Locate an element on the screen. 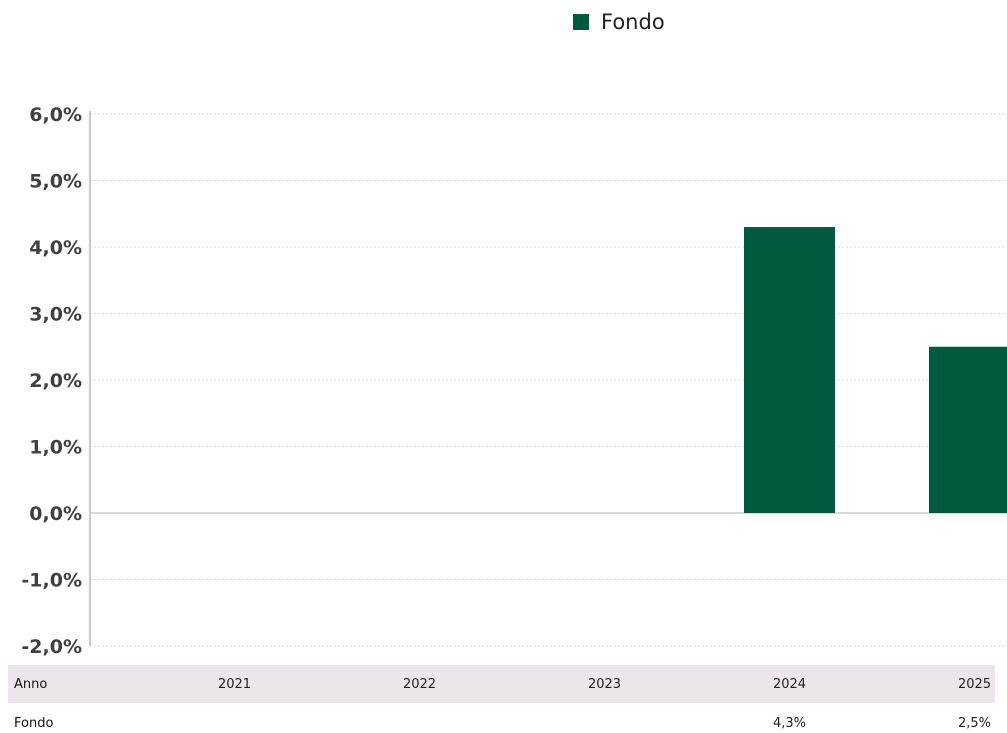  year-header-band is located at coordinates (501, 684).